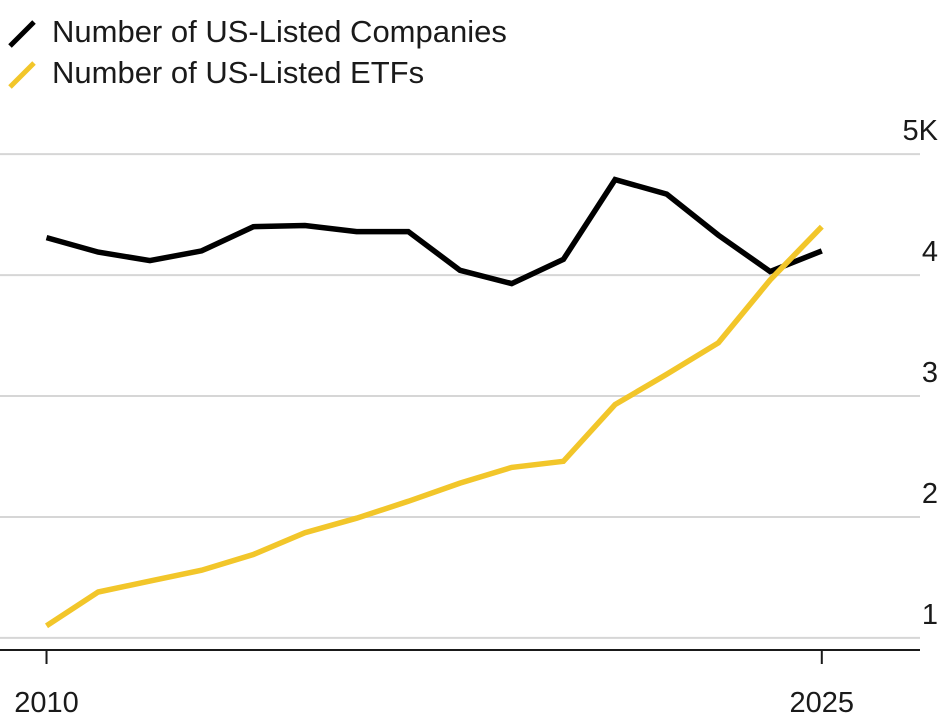  I want to click on x-axis, so click(460, 656).